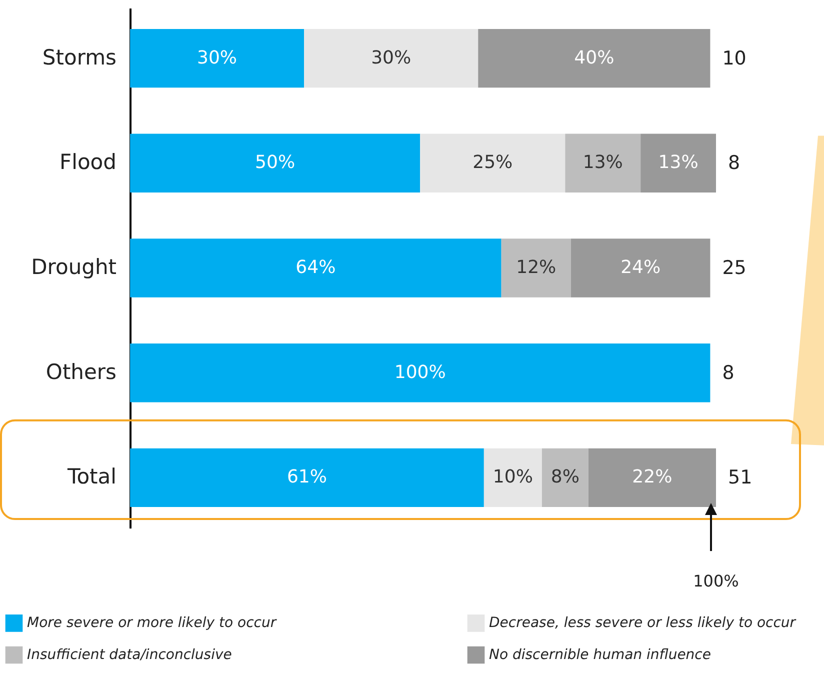 The width and height of the screenshot is (824, 673). I want to click on data-label: 8%, so click(565, 477).